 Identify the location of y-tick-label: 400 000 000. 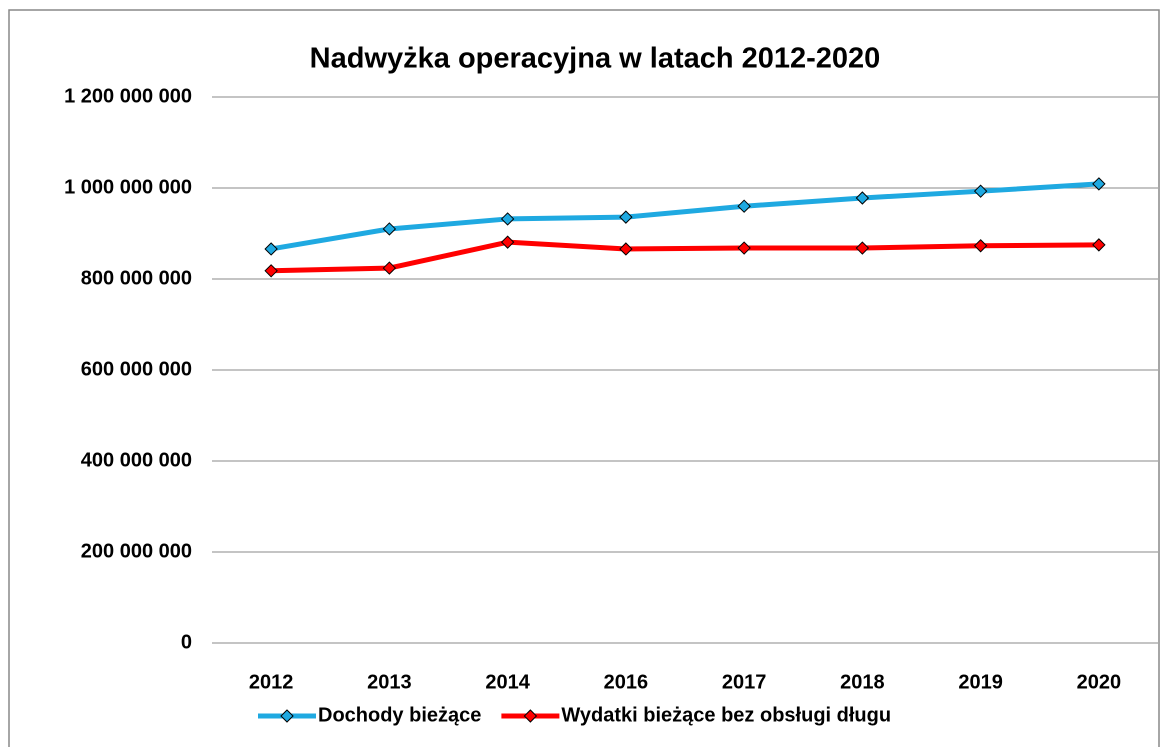
(136, 460).